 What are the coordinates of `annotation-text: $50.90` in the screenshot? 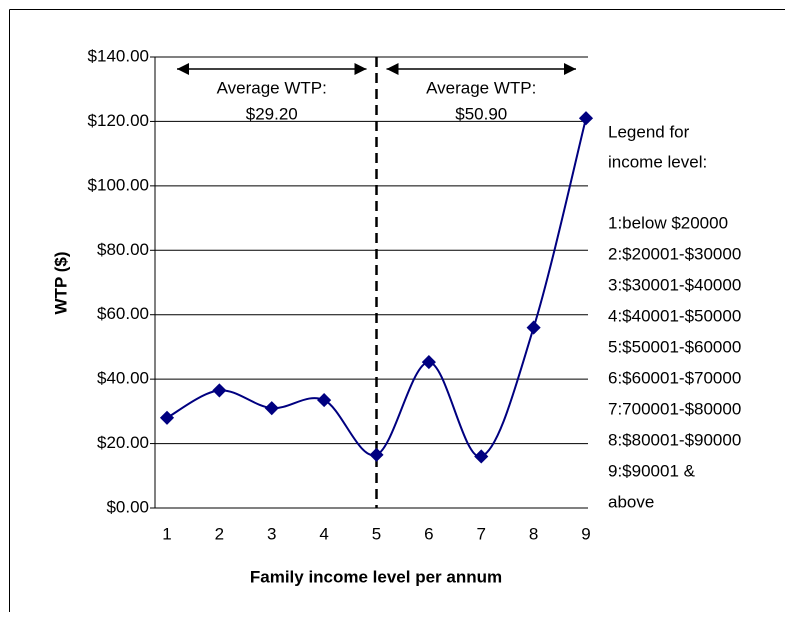 It's located at (481, 113).